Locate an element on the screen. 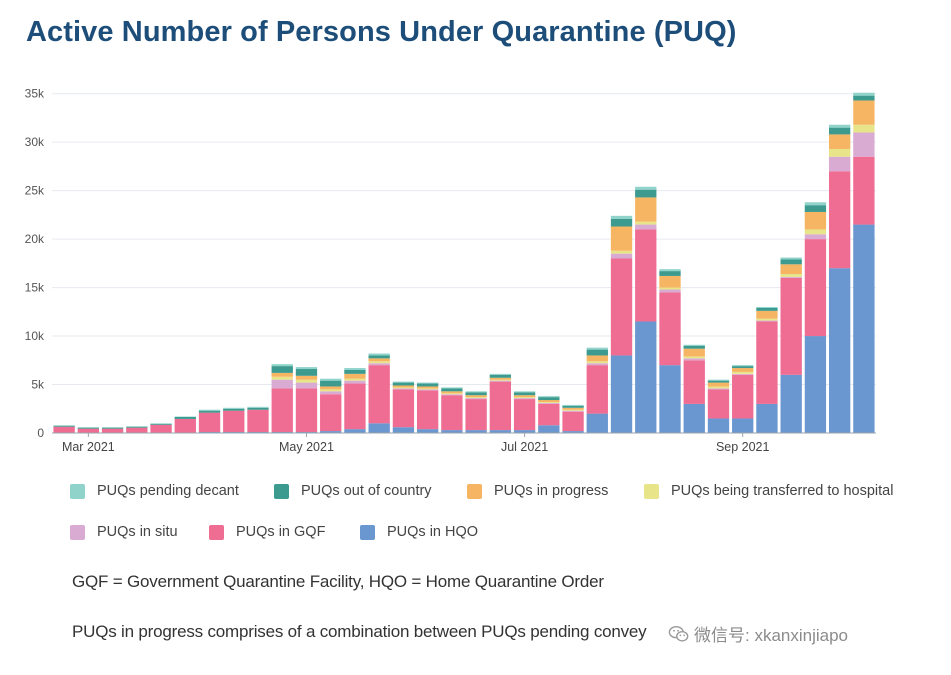 Image resolution: width=951 pixels, height=675 pixels. x-tick-label: Mar 2021 is located at coordinates (88, 447).